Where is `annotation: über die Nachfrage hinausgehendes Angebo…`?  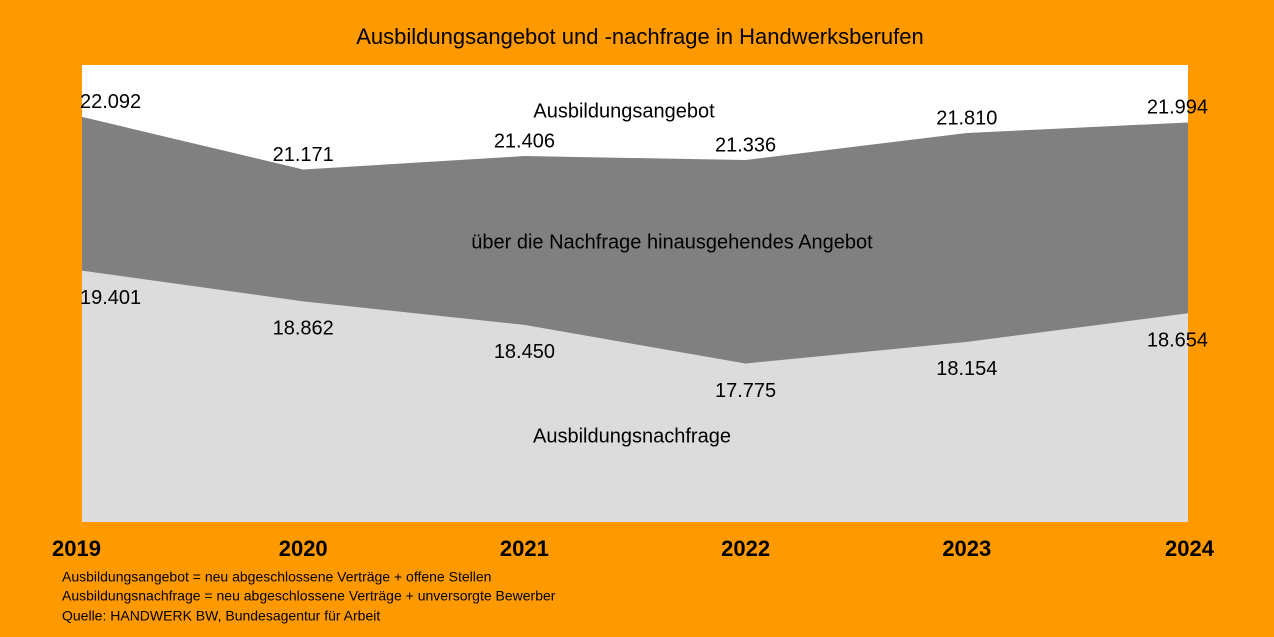 annotation: über die Nachfrage hinausgehendes Angebo… is located at coordinates (672, 242).